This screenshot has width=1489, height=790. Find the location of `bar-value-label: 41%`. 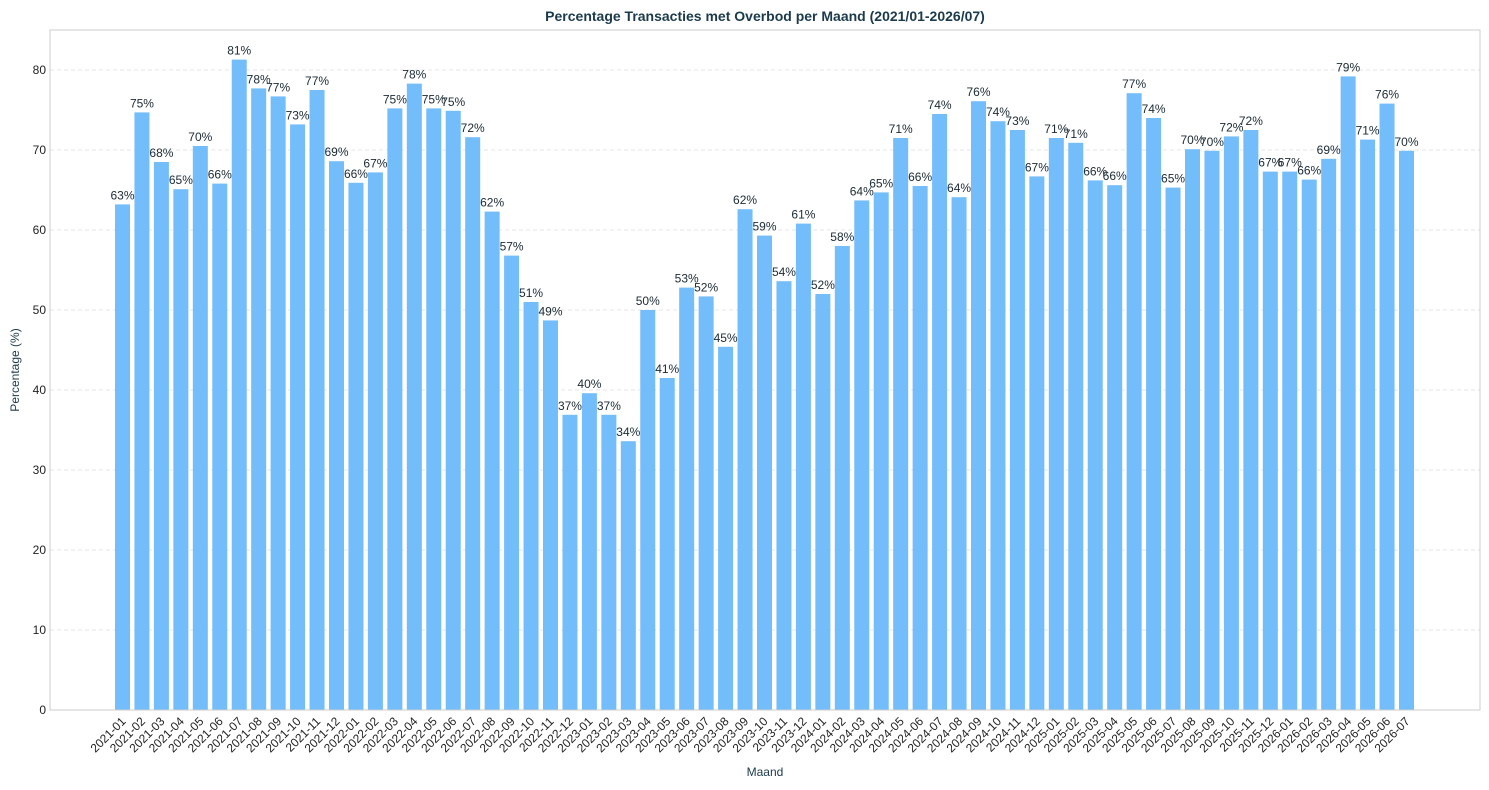

bar-value-label: 41% is located at coordinates (667, 369).